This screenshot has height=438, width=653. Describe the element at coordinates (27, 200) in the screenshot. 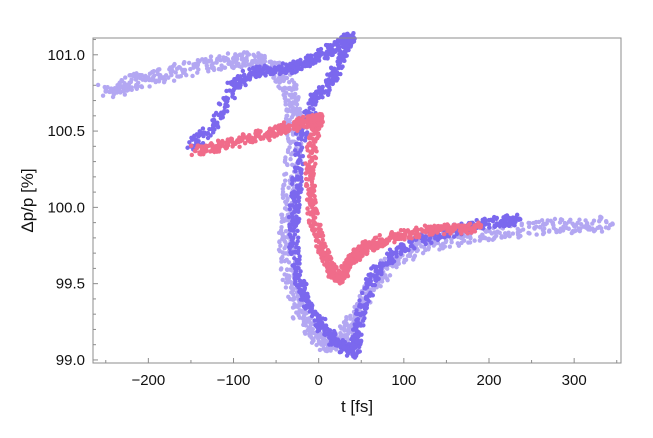

I see `y-axis-title: Δp/p [%]` at that location.